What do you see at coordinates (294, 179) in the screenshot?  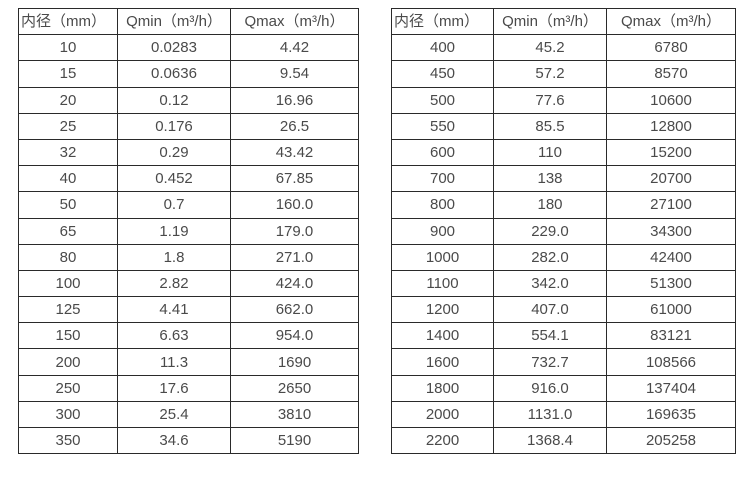 I see `qmax-cell: 67.85` at bounding box center [294, 179].